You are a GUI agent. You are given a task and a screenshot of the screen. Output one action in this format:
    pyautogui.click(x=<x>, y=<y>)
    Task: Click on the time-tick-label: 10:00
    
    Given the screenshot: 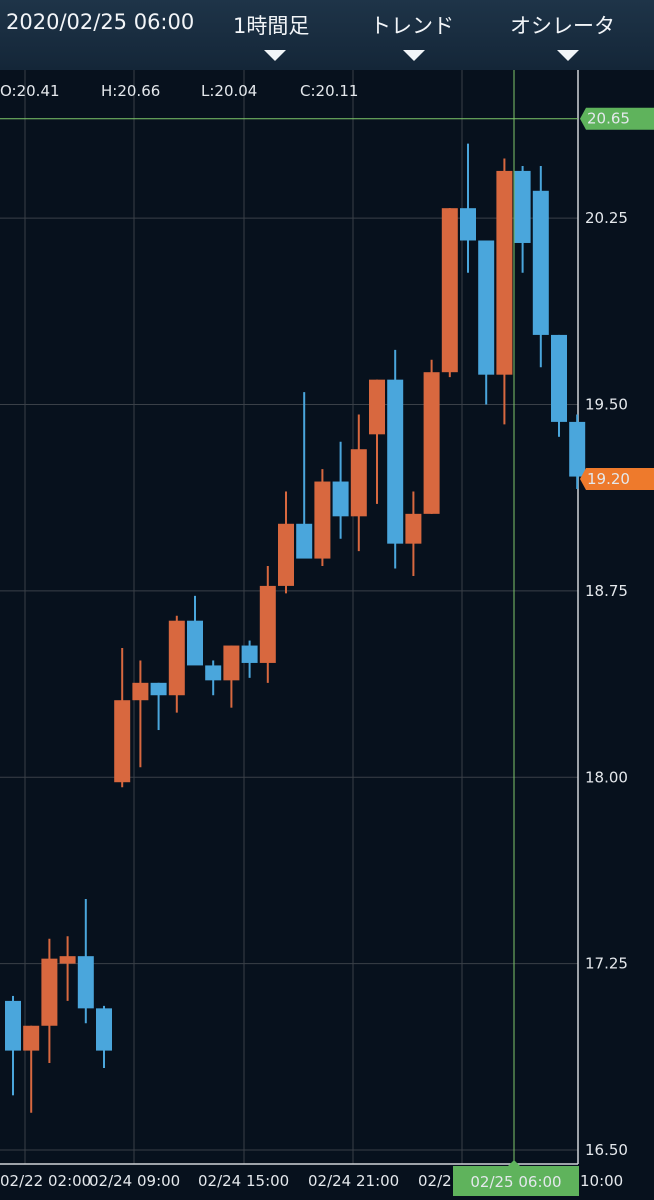 What is the action you would take?
    pyautogui.click(x=601, y=1181)
    